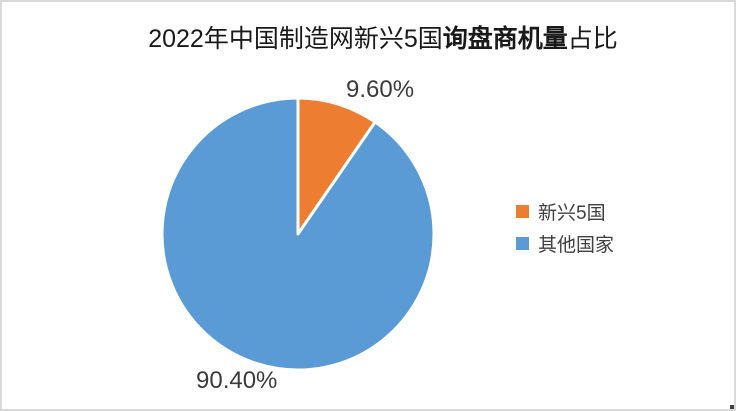  I want to click on data-label-other-countries: 90.40%, so click(237, 380).